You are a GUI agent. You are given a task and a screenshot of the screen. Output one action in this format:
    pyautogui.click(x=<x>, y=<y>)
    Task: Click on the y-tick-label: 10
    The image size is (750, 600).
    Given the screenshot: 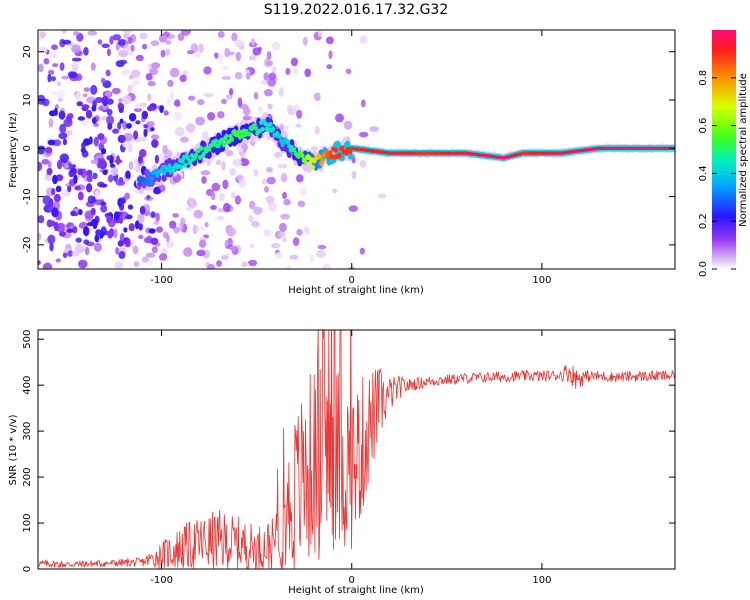 What is the action you would take?
    pyautogui.click(x=27, y=100)
    